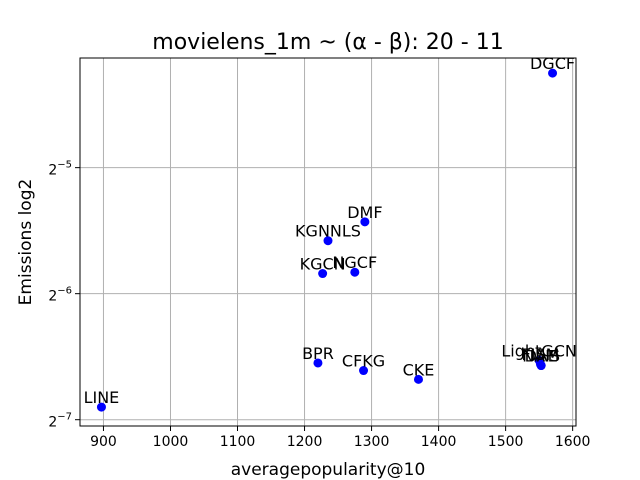 The image size is (640, 480). What do you see at coordinates (102, 397) in the screenshot?
I see `point-label-line: LINE` at bounding box center [102, 397].